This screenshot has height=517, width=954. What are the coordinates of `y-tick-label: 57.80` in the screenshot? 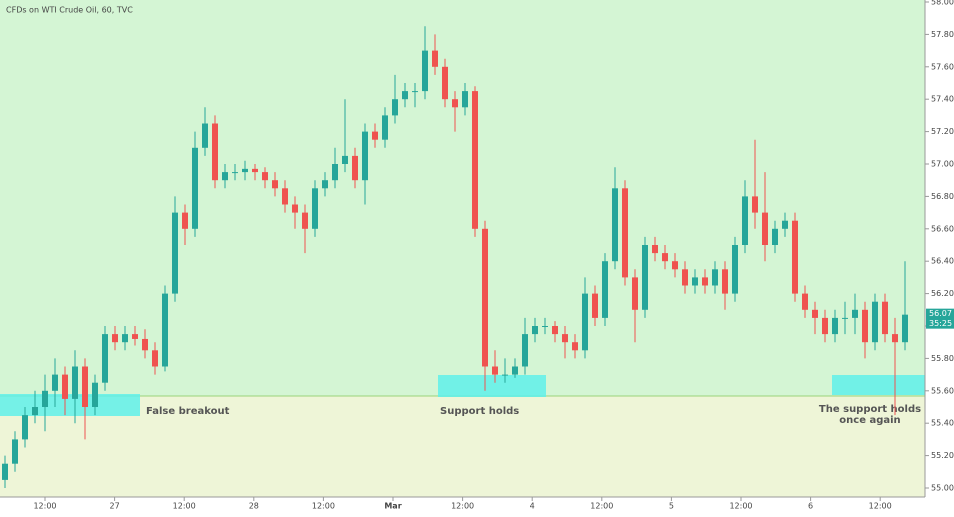 It's located at (942, 34).